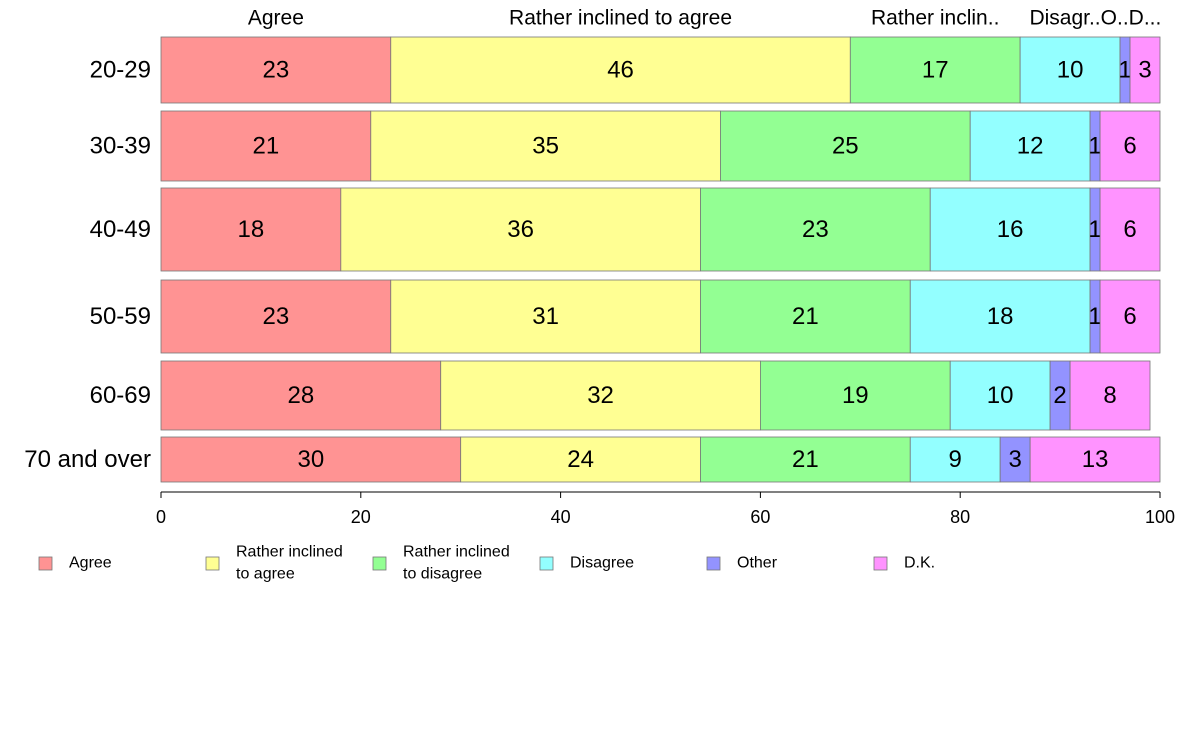  Describe the element at coordinates (561, 517) in the screenshot. I see `x-tick-label: 40` at that location.